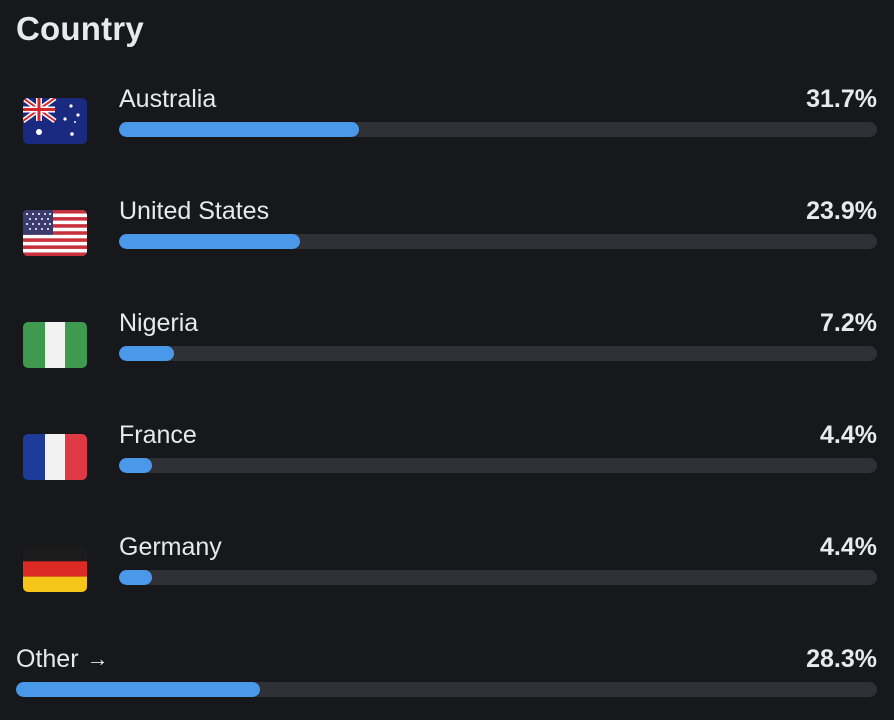  What do you see at coordinates (194, 211) in the screenshot?
I see `country-name: United States` at bounding box center [194, 211].